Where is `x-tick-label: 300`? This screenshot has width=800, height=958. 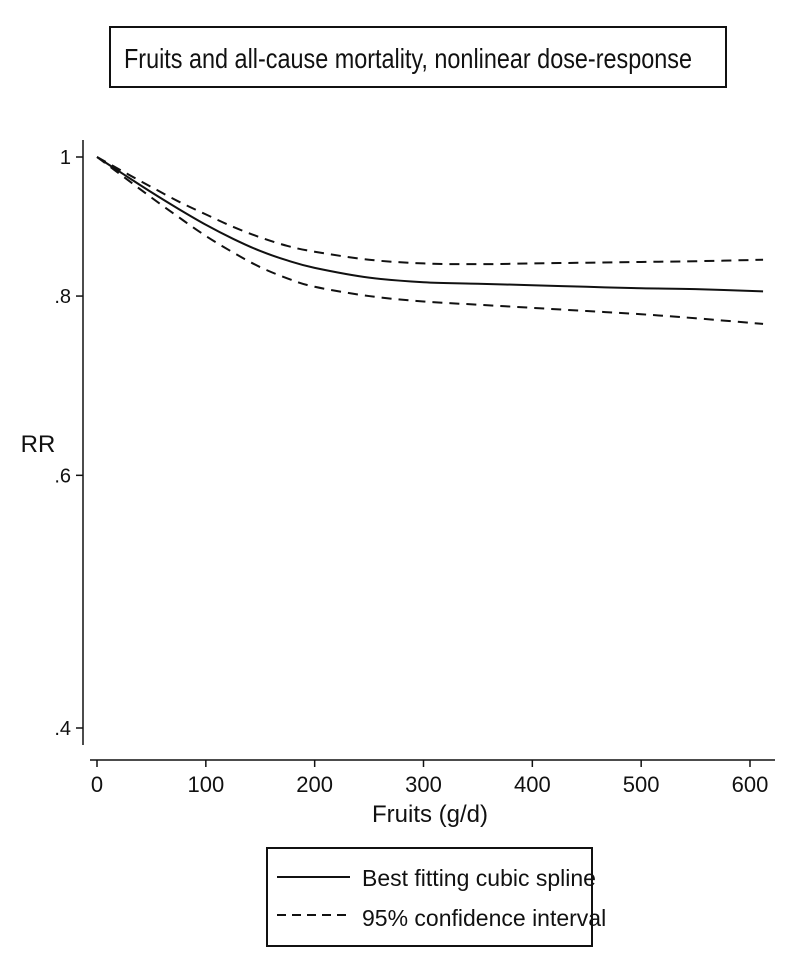
x-tick-label: 300 is located at coordinates (423, 784).